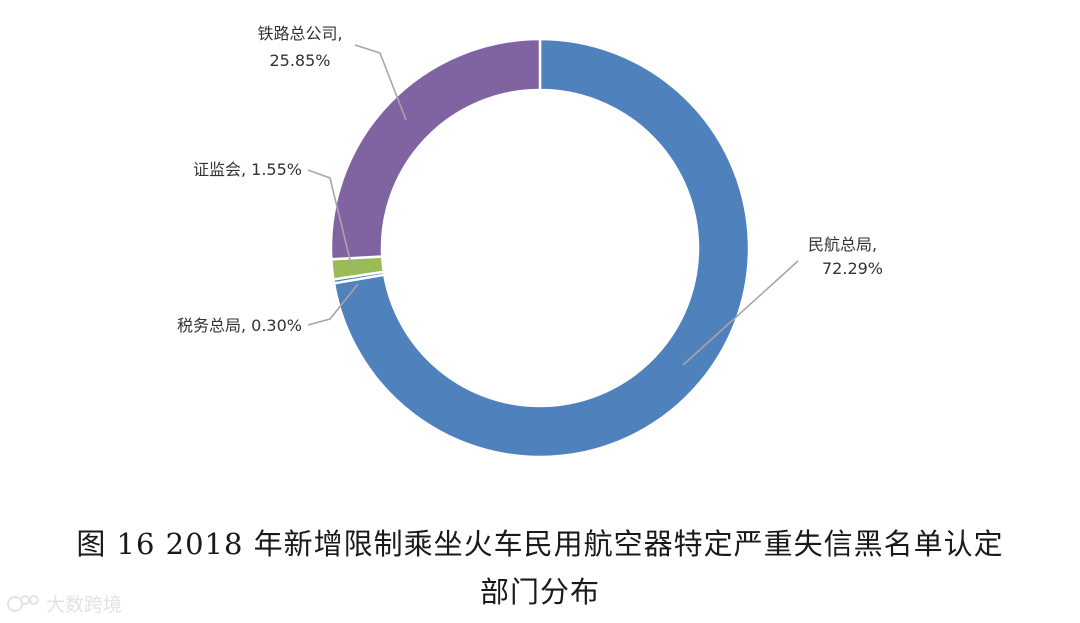 The image size is (1080, 623). Describe the element at coordinates (23, 603) in the screenshot. I see `watermark-logo-icon` at that location.